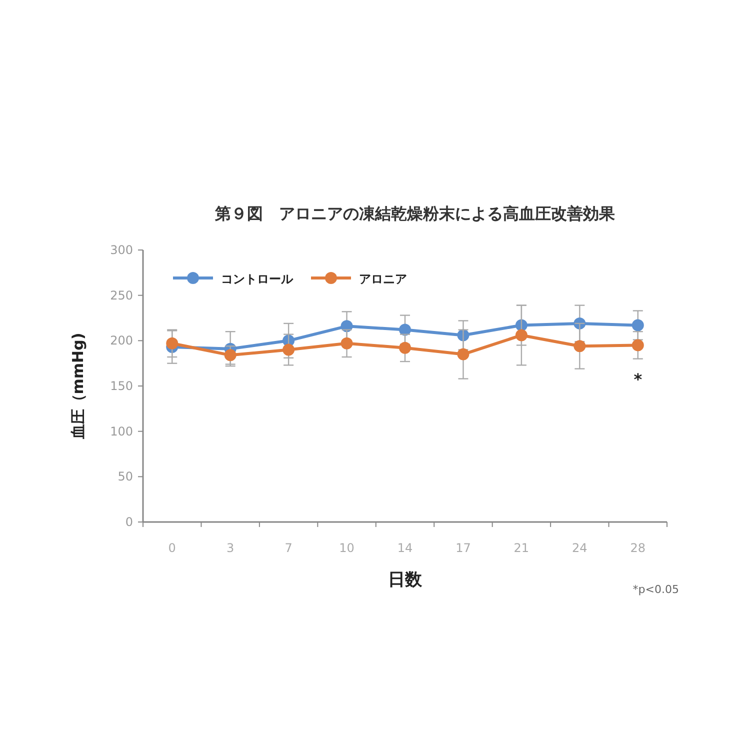 The width and height of the screenshot is (750, 745). What do you see at coordinates (638, 380) in the screenshot?
I see `annotation: *` at bounding box center [638, 380].